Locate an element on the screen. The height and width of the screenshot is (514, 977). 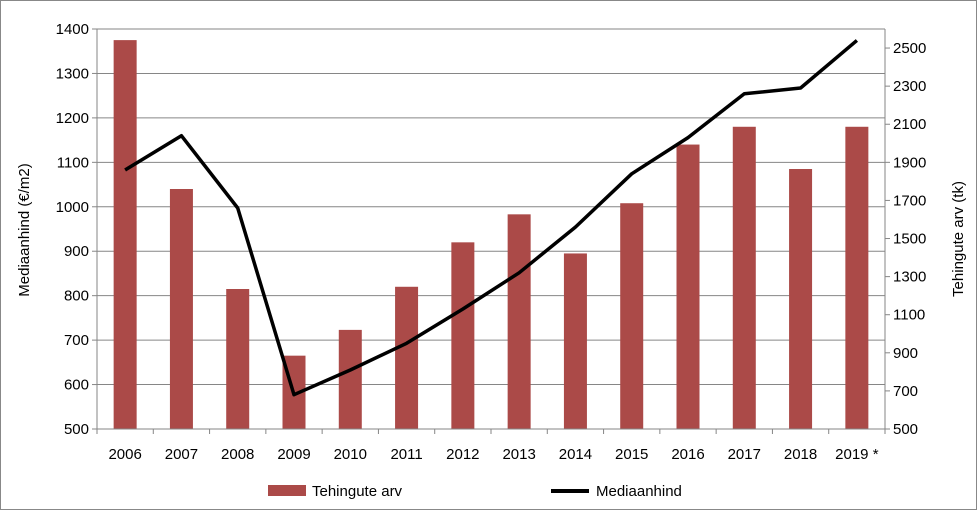
legend-label-line: Mediaanhind is located at coordinates (639, 491).